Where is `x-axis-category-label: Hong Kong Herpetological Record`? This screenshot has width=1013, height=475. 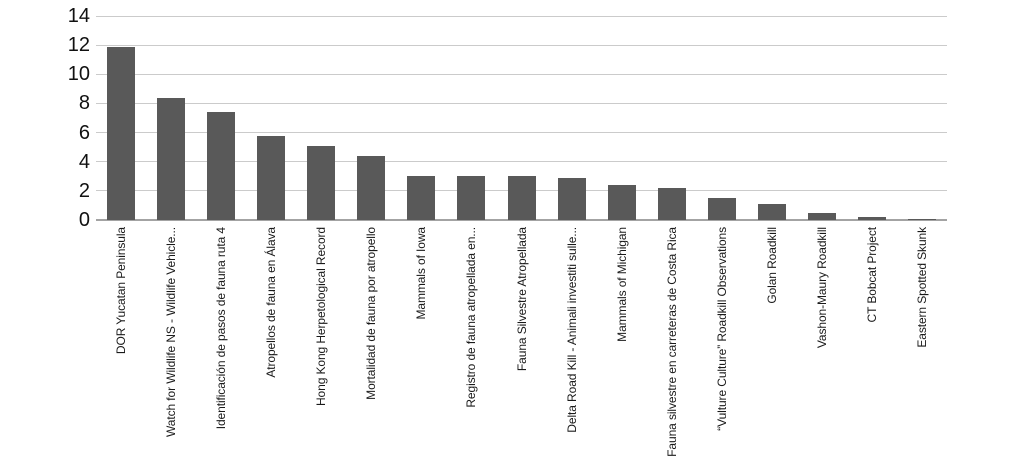 x-axis-category-label: Hong Kong Herpetological Record is located at coordinates (321, 317).